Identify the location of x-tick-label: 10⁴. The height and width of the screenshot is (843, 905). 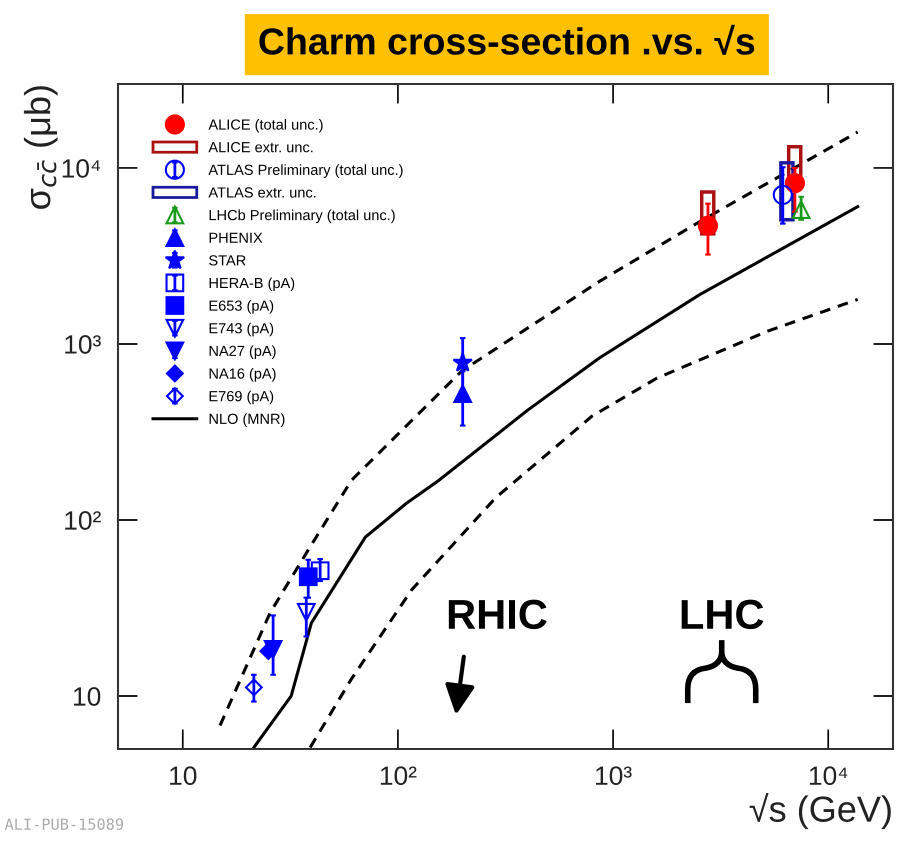
(829, 776).